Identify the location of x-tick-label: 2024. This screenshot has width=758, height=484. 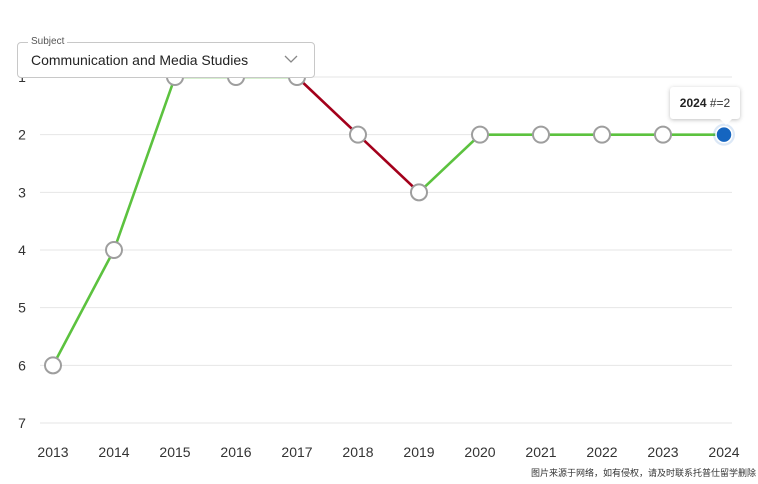
(723, 452).